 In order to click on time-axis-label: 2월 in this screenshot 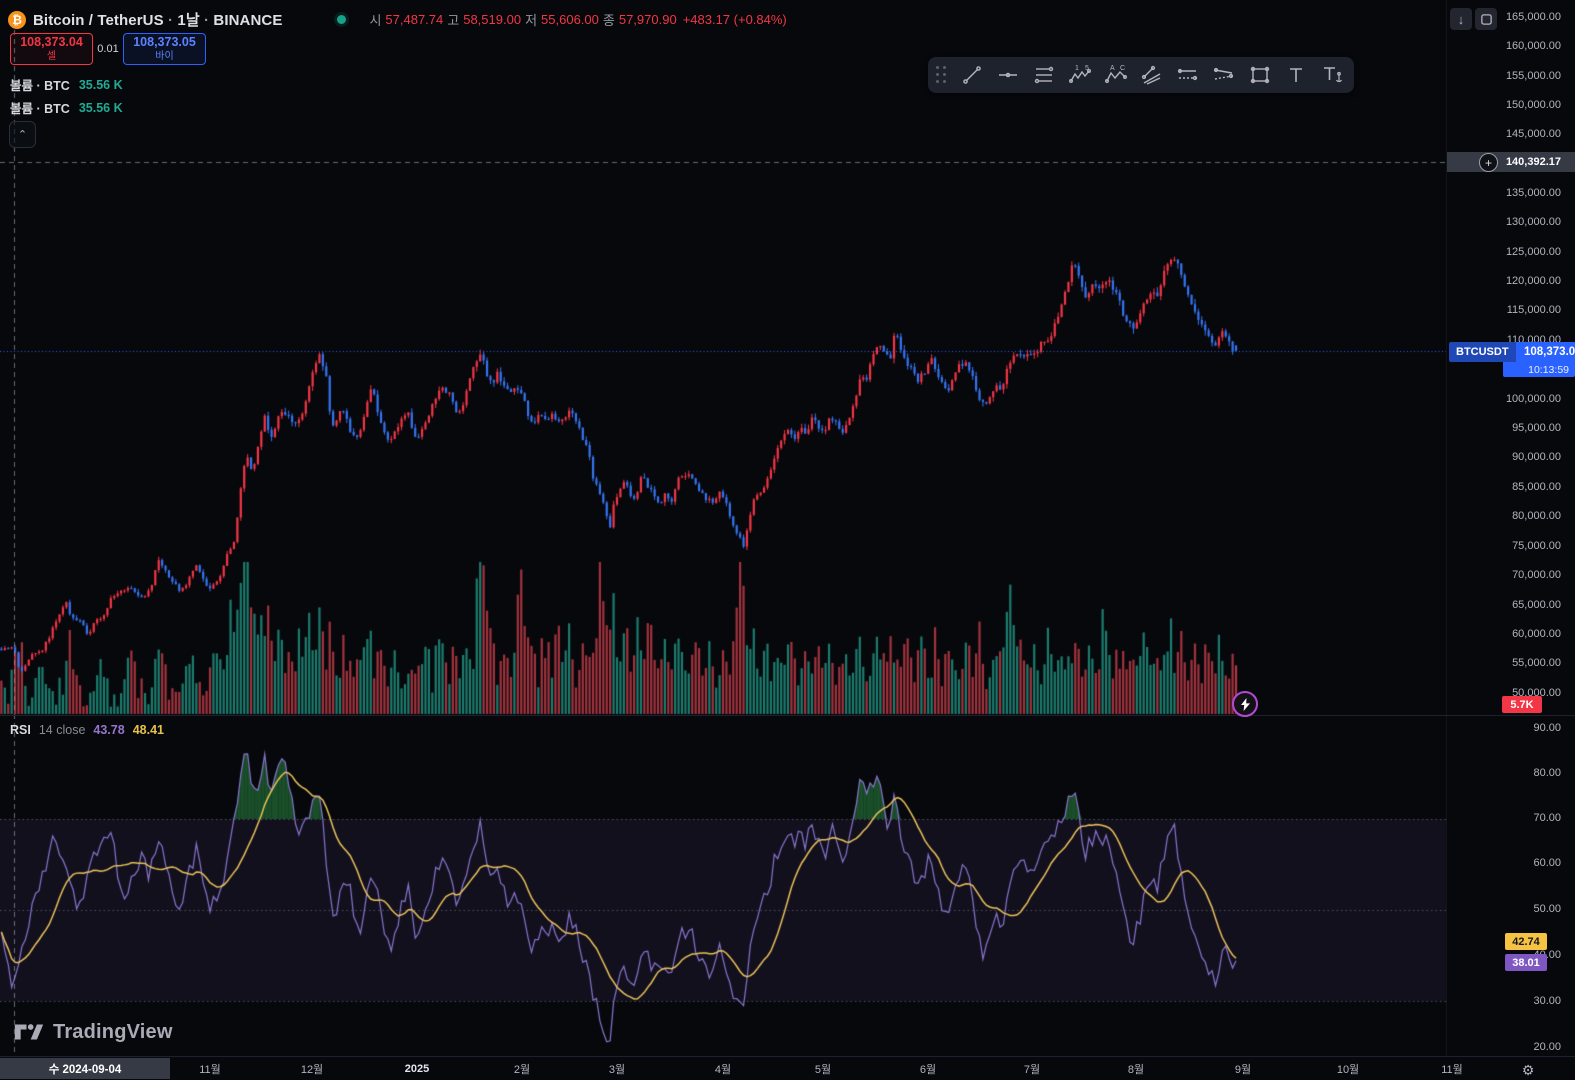, I will do `click(522, 1069)`.